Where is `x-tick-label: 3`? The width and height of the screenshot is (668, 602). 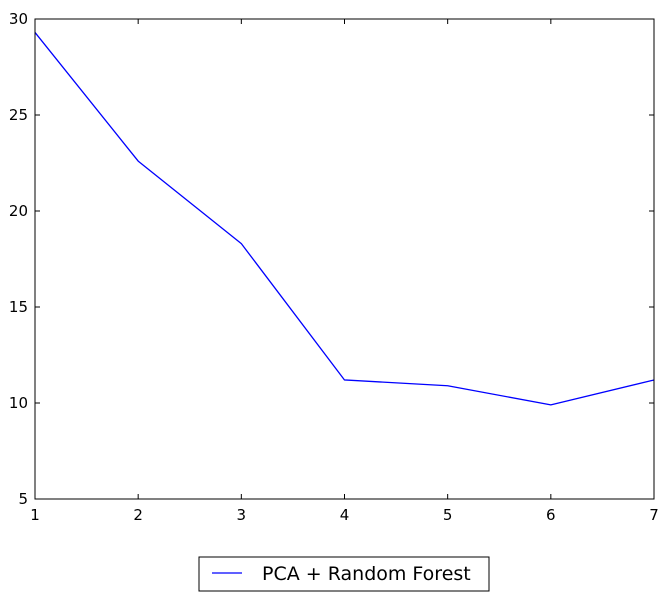 x-tick-label: 3 is located at coordinates (242, 515).